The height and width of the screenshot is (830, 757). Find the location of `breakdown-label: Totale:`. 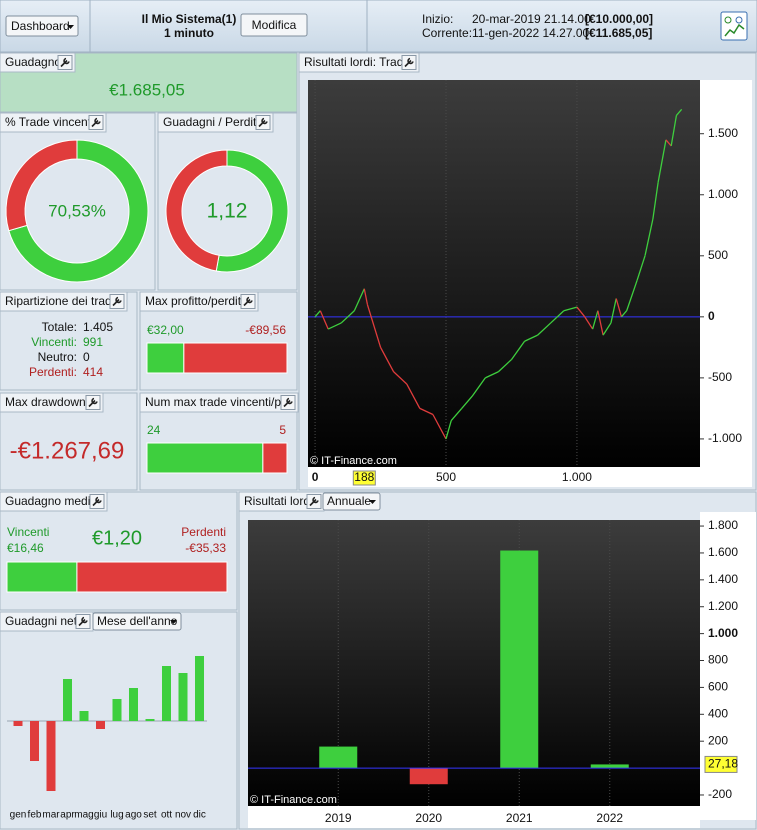

breakdown-label: Totale: is located at coordinates (59, 327).